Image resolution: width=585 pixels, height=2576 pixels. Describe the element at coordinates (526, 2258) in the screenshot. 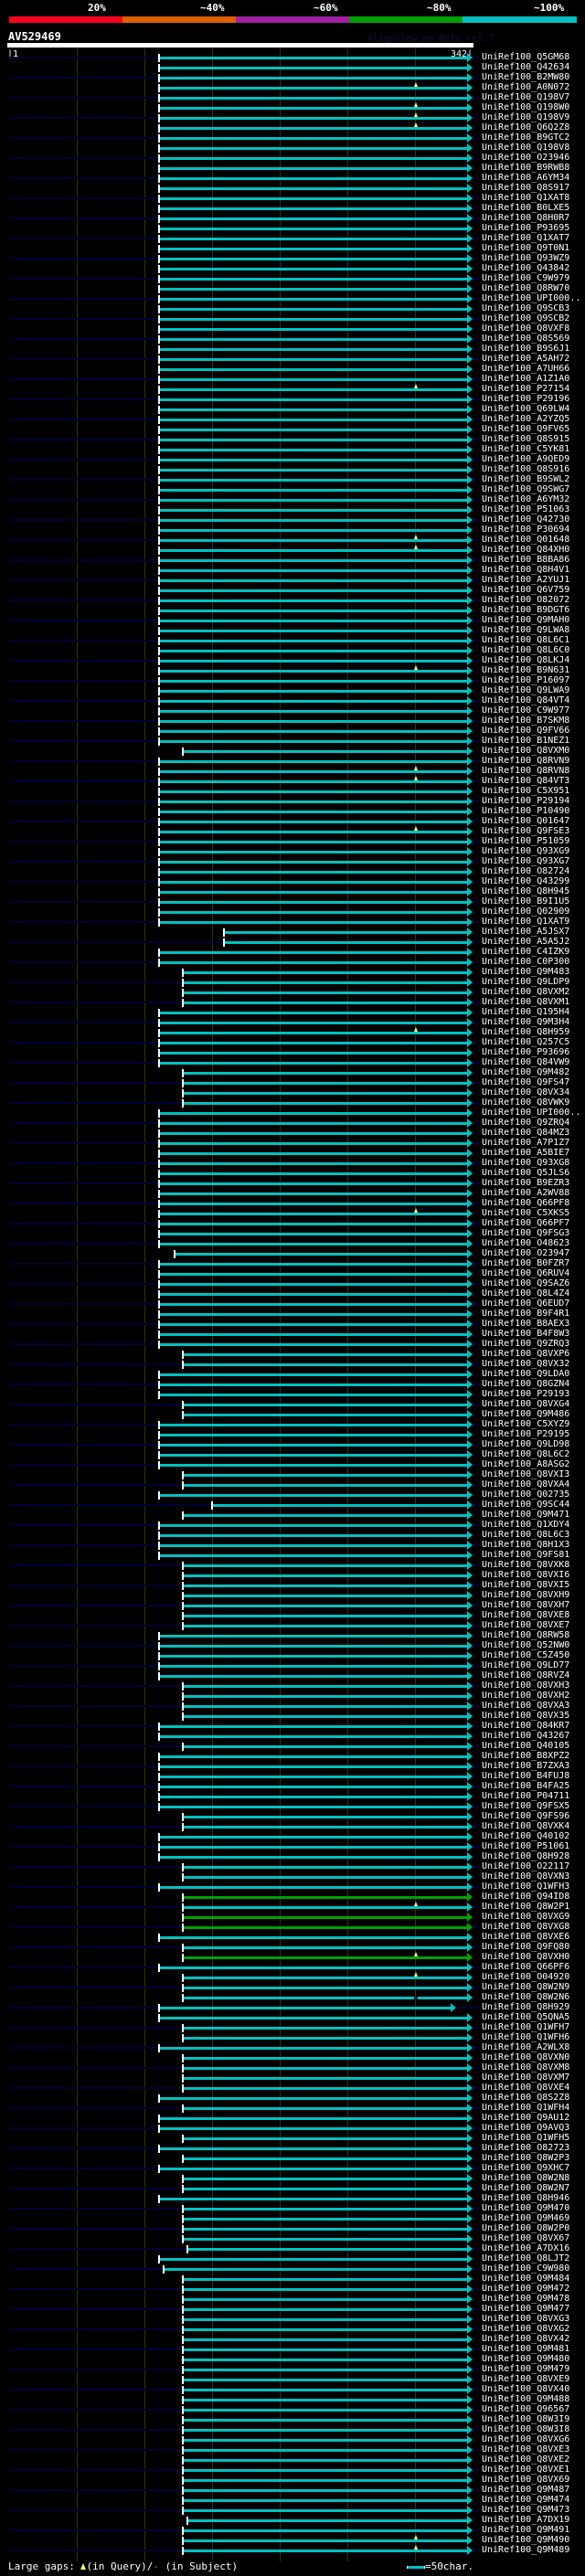

I see `hit-label: UniRef100_Q8LJT2` at that location.